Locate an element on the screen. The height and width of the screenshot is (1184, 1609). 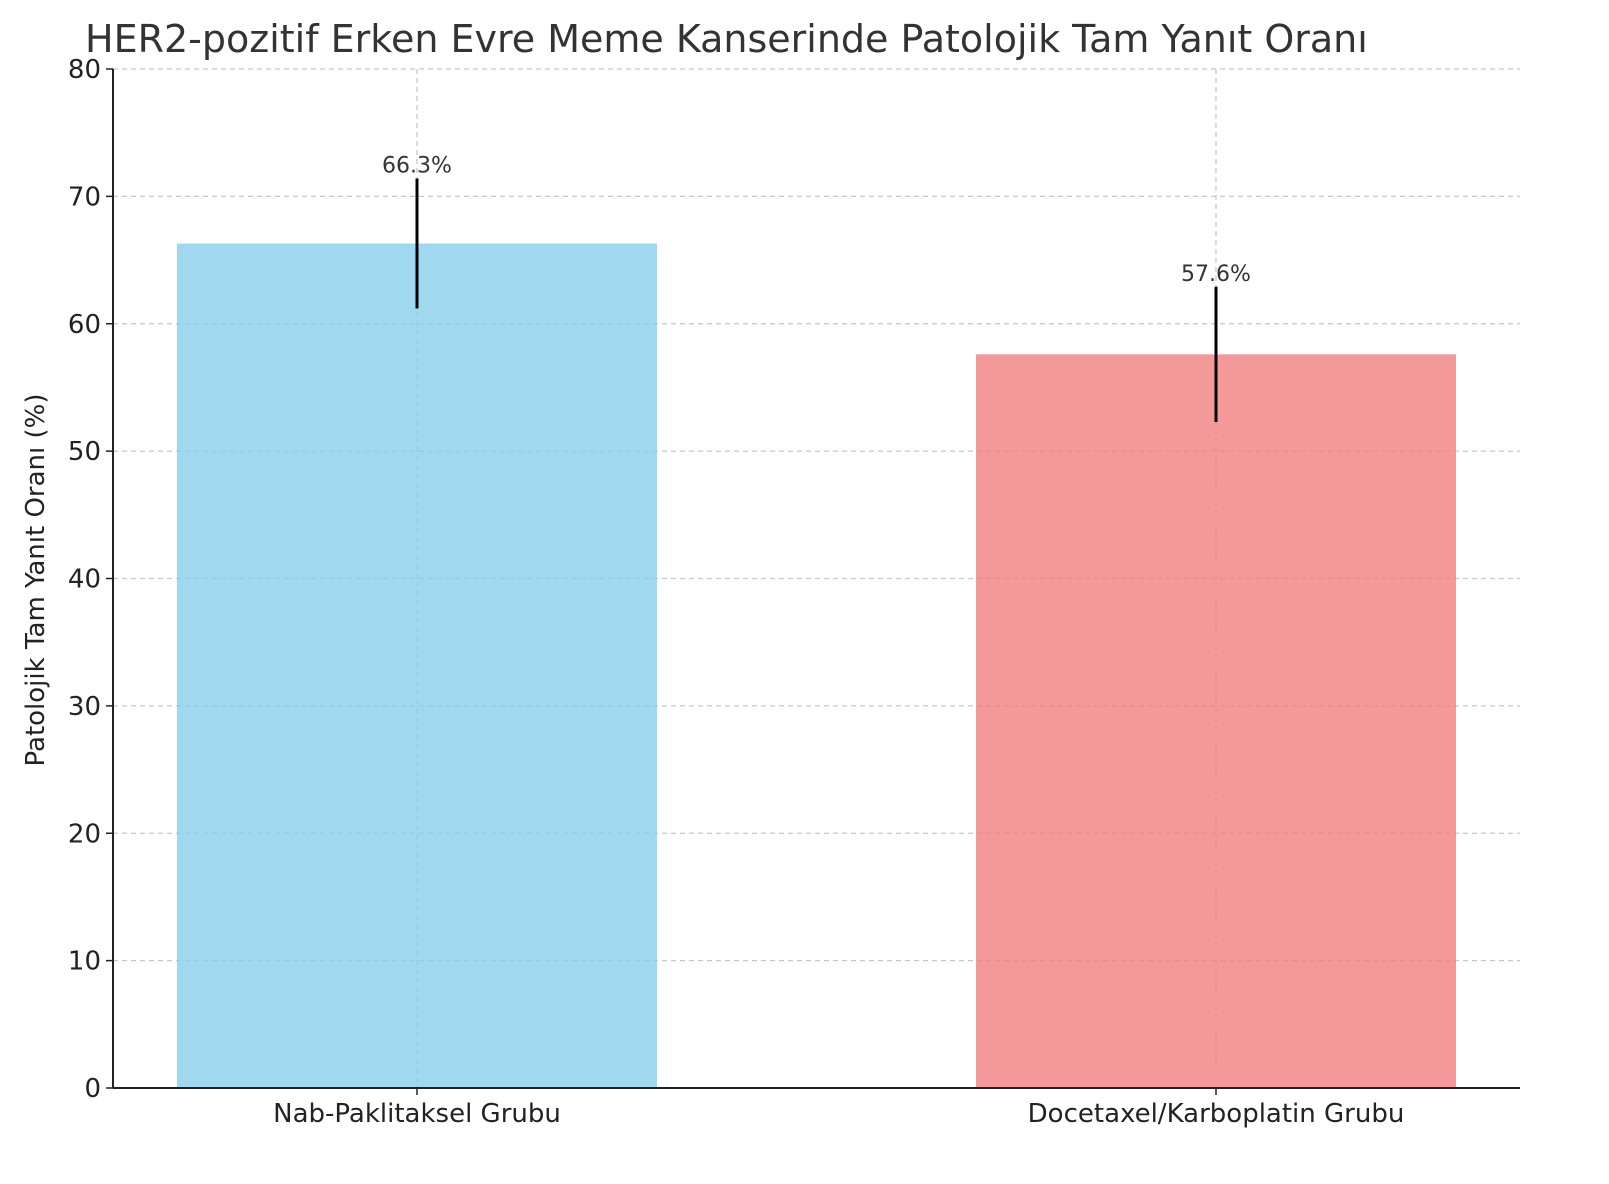
y-tick-label: 10 is located at coordinates (84, 962).